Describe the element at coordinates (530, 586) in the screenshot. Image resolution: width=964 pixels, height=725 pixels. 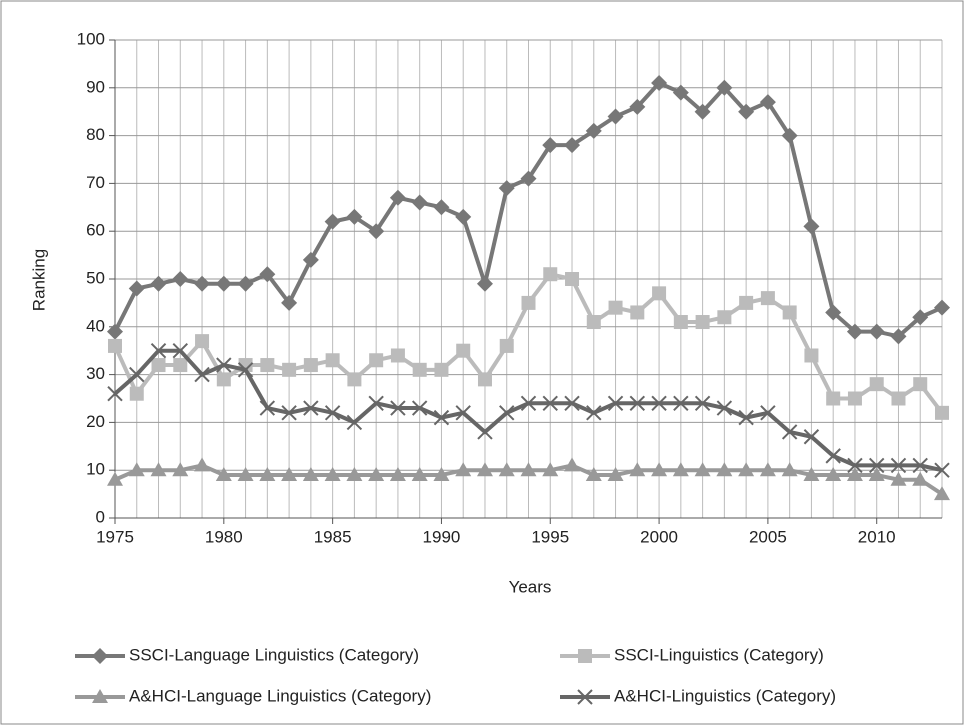
I see `x-axis-label: Years` at that location.